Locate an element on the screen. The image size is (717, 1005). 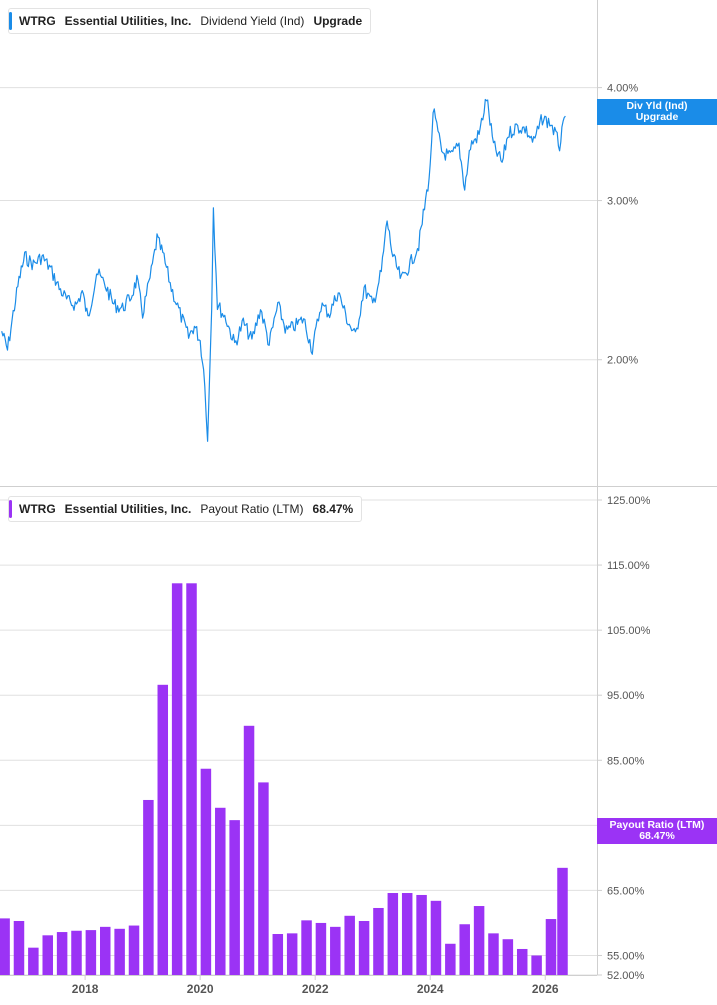
yield-swatch is located at coordinates (10, 21).